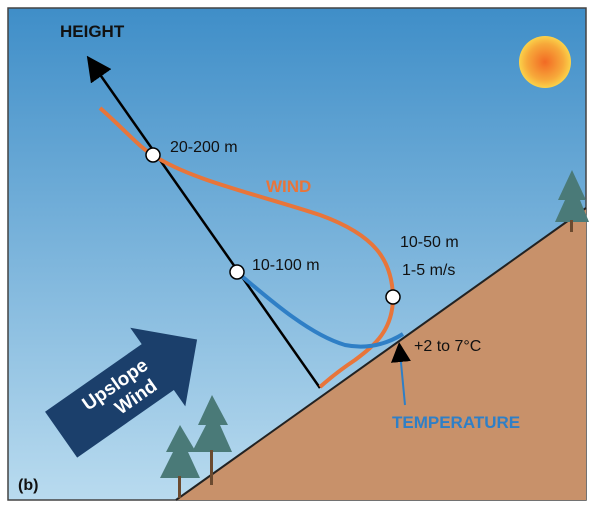  I want to click on pointer, so click(400, 374).